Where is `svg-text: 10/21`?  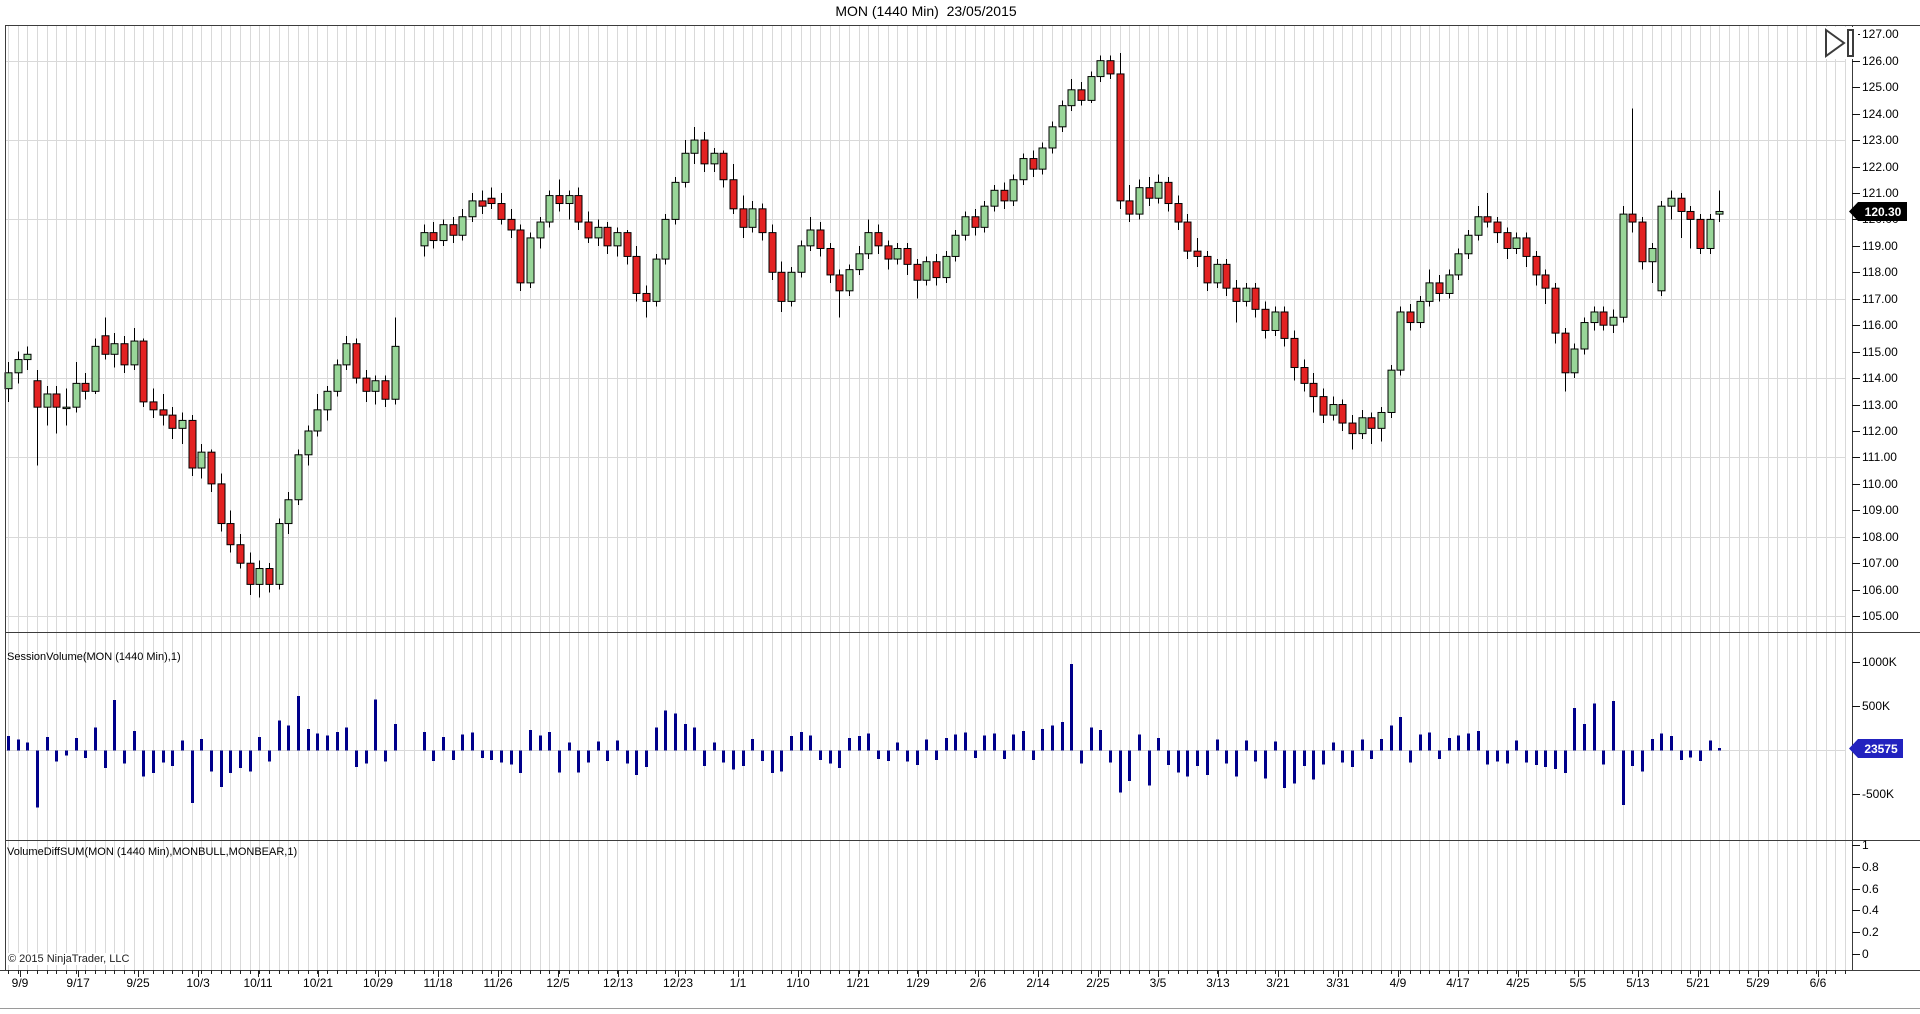 svg-text: 10/21 is located at coordinates (318, 983).